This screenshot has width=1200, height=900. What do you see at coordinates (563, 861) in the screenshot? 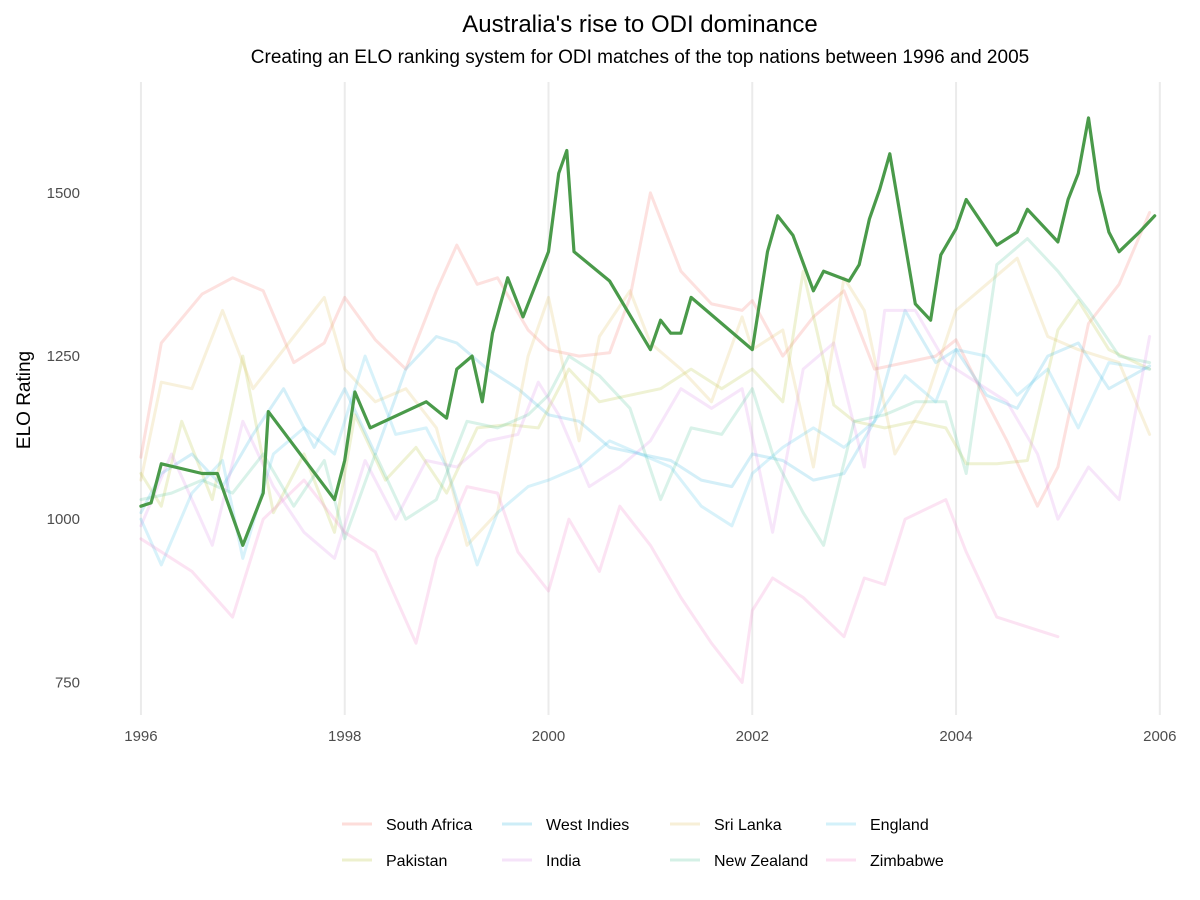
I see `legend-label-india: India` at bounding box center [563, 861].